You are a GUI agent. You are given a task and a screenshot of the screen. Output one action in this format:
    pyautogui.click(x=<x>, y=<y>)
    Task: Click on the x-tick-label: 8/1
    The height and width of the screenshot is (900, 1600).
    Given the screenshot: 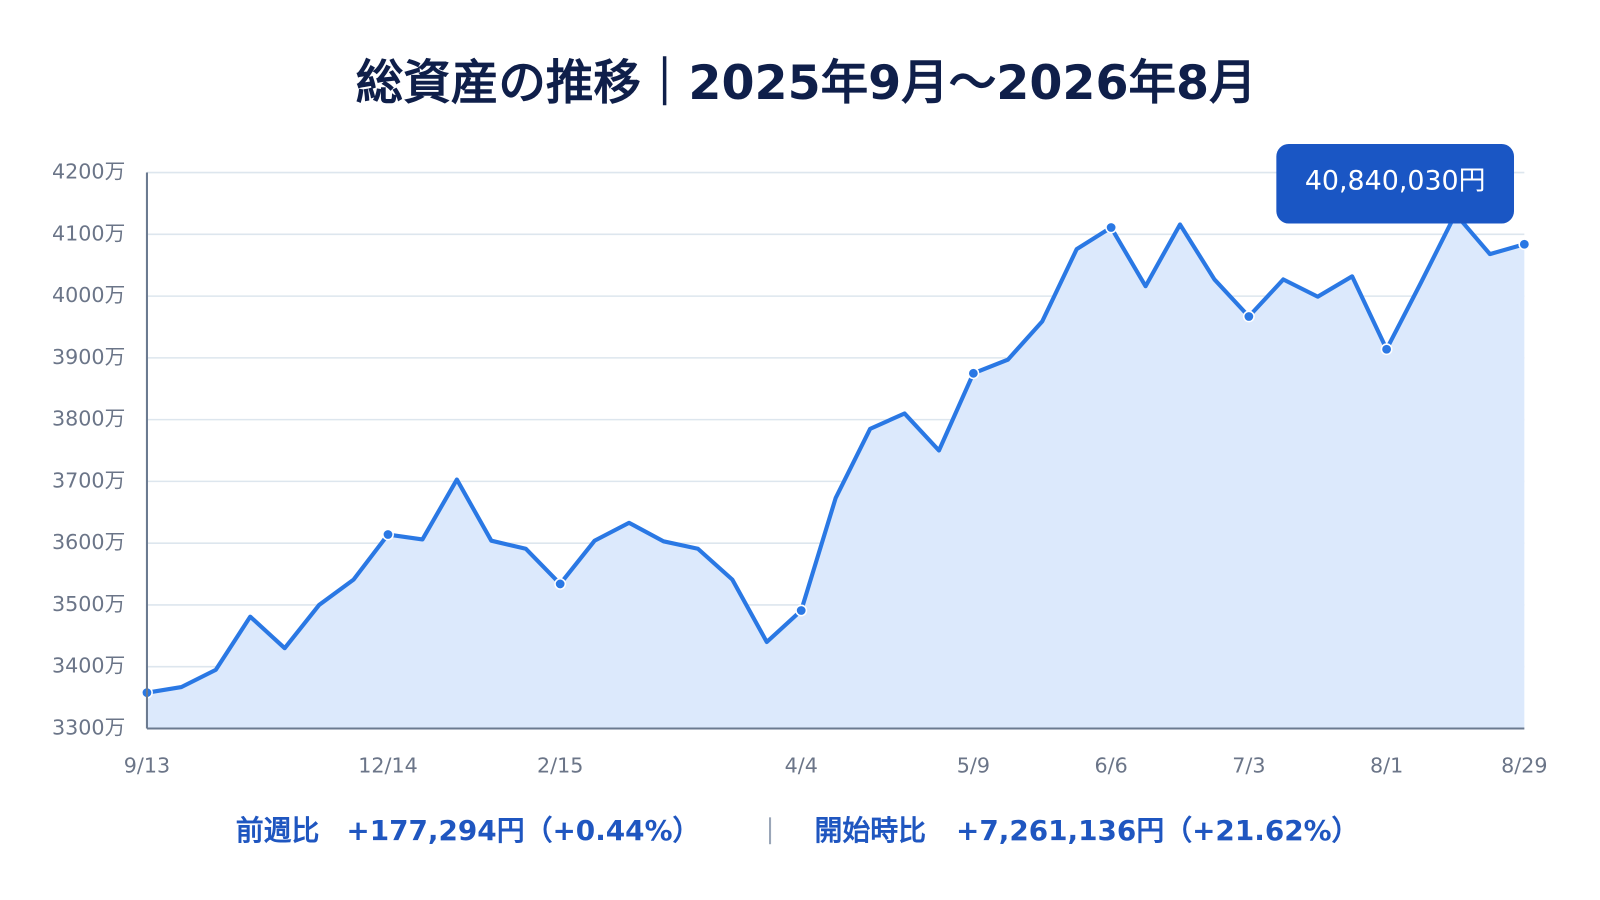 What is the action you would take?
    pyautogui.click(x=1386, y=766)
    